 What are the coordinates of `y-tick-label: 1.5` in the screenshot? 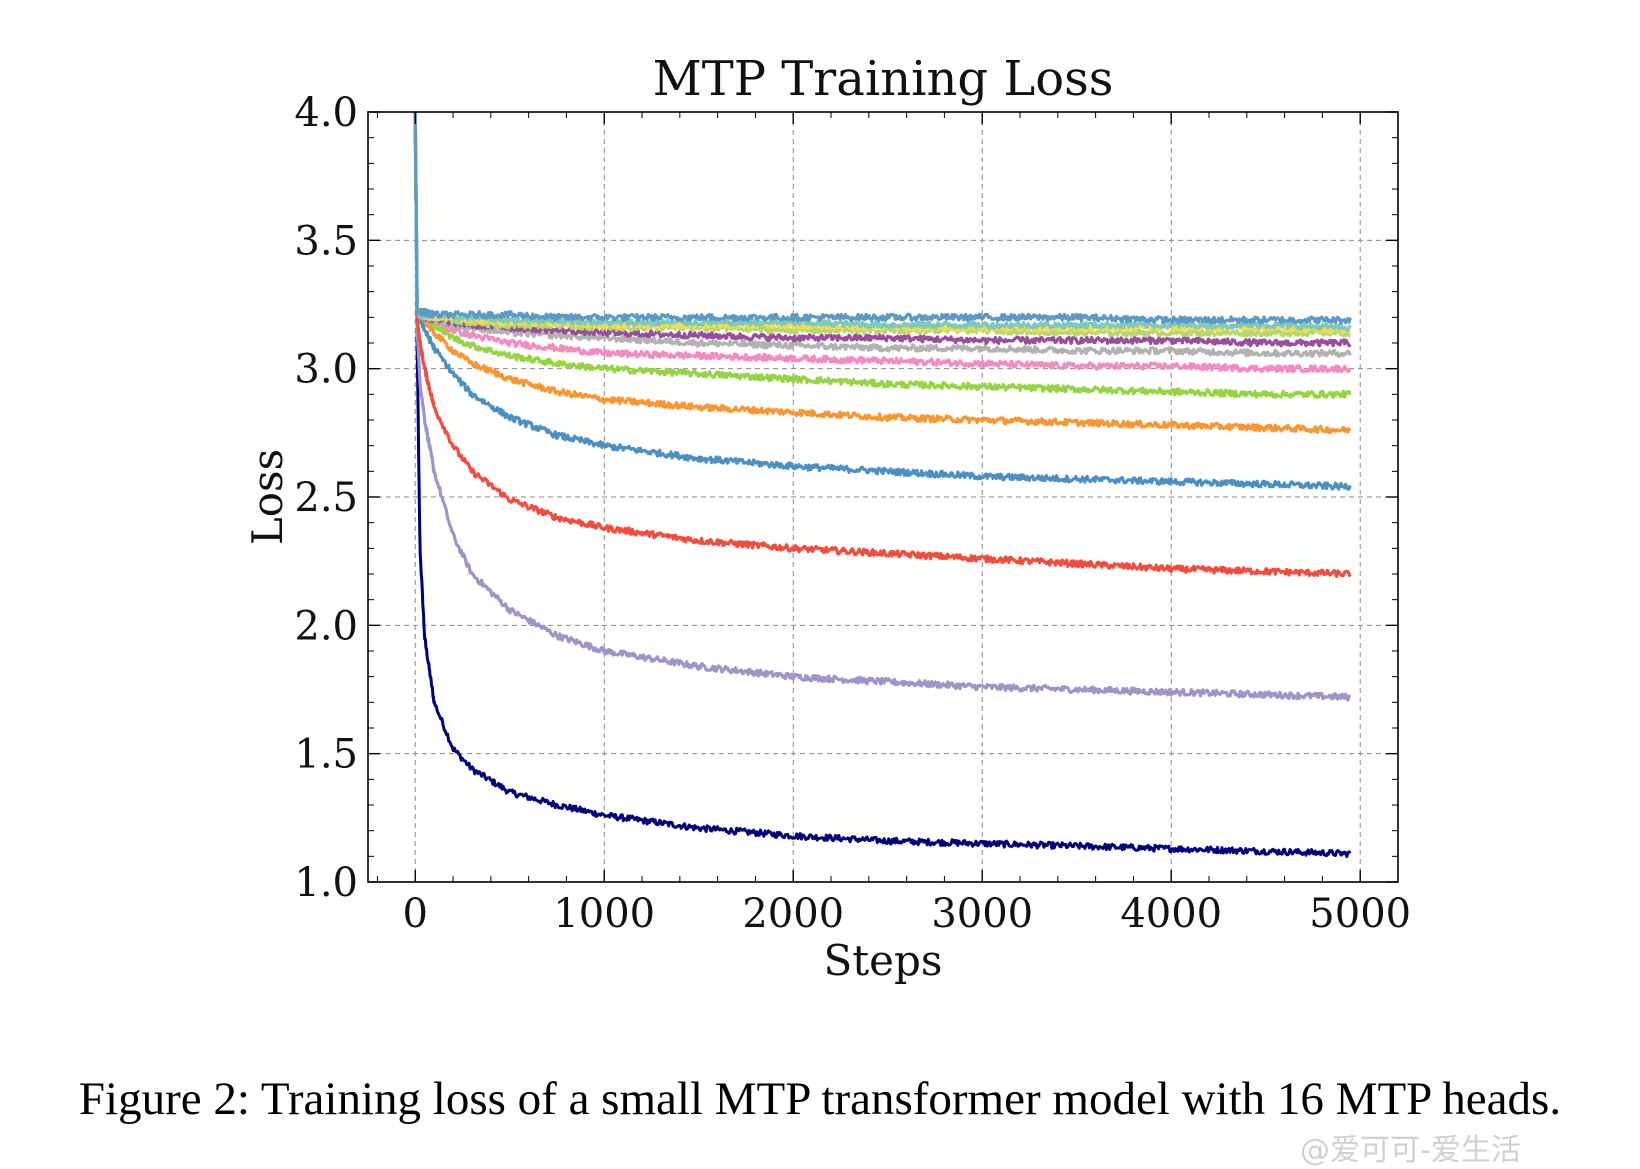 It's located at (326, 755).